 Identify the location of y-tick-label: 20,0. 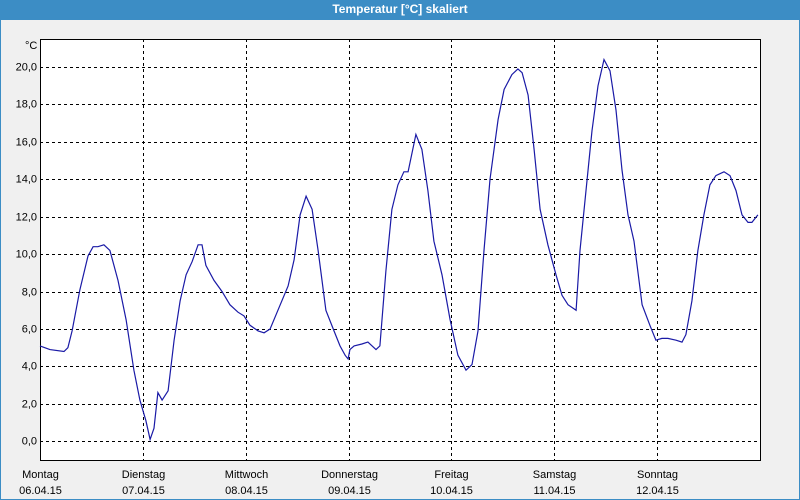
(26, 67).